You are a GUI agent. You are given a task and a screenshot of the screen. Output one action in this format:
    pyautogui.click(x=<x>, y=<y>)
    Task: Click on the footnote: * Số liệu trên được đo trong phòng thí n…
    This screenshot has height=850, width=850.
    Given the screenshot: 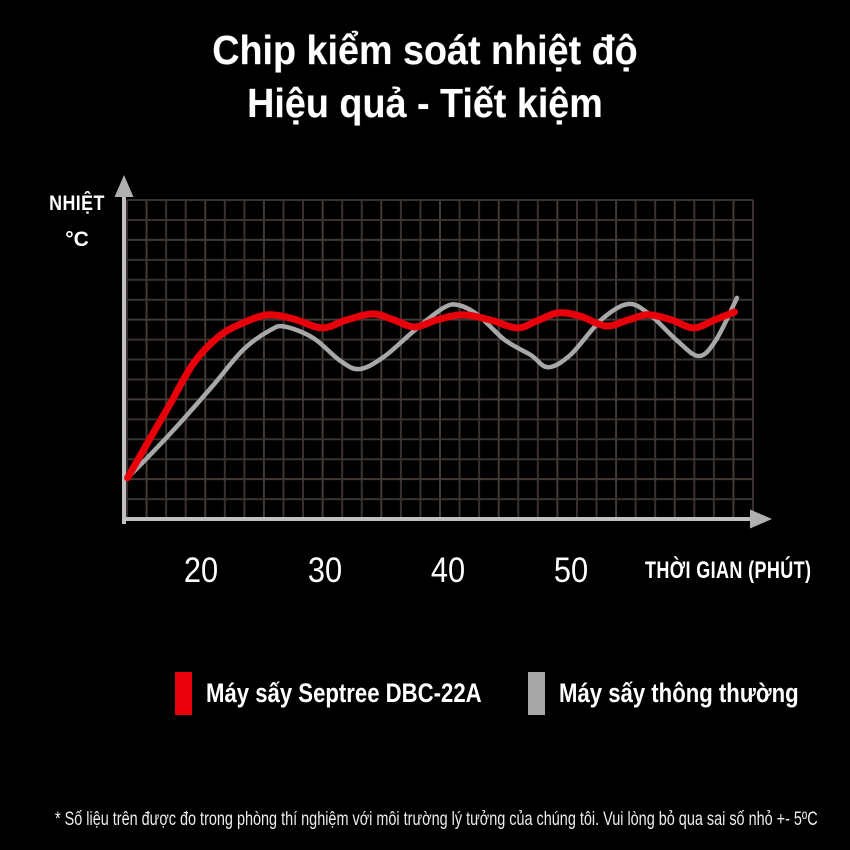 What is the action you would take?
    pyautogui.click(x=436, y=819)
    